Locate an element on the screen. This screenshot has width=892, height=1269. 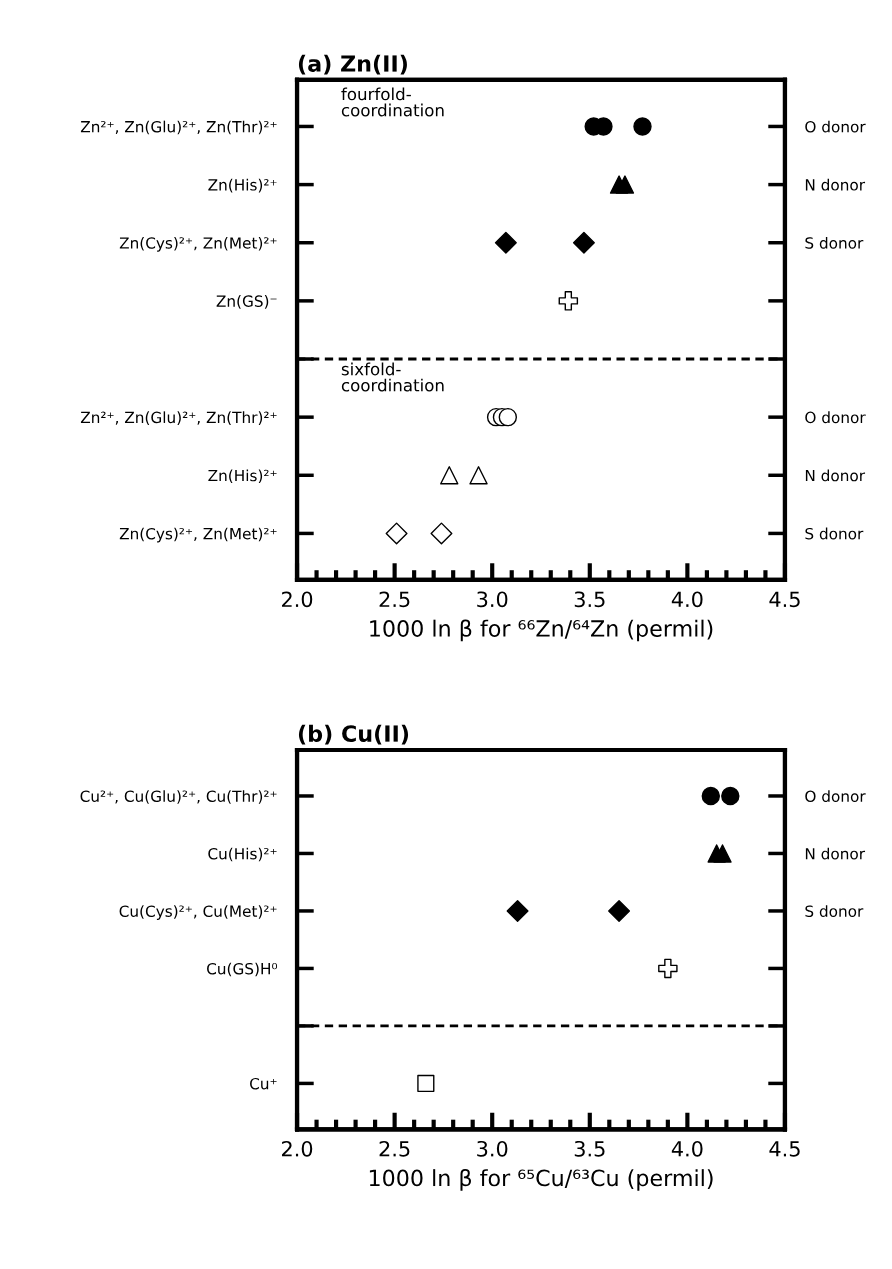
y-tick-label: Cu²⁺, Cu(Glu)²⁺, Cu(Thr)²⁺ is located at coordinates (178, 797).